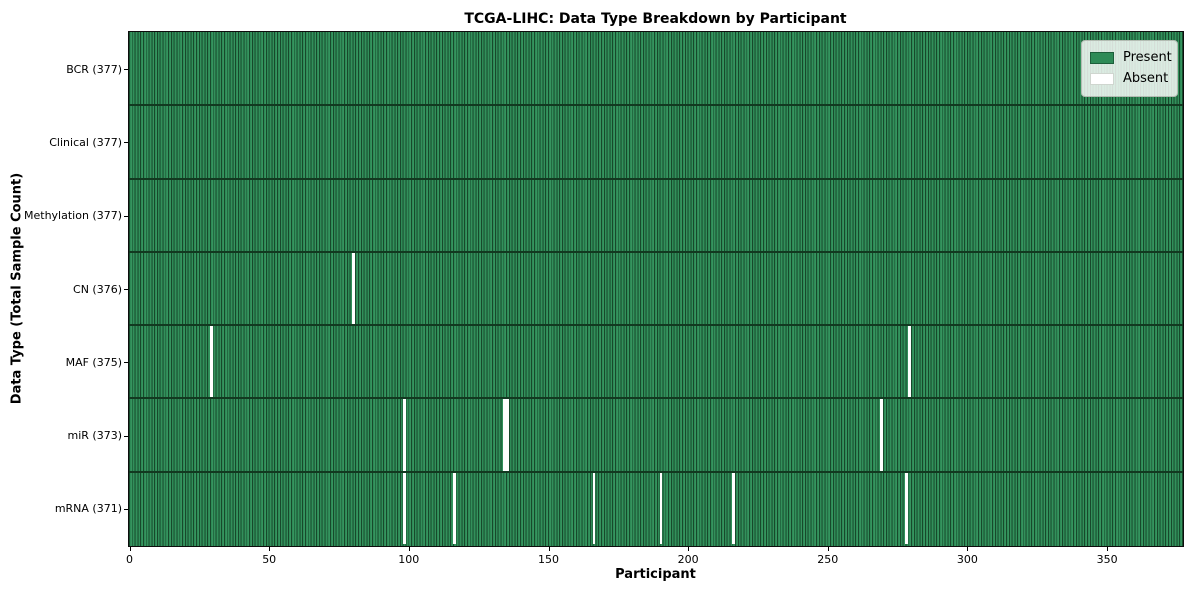 The height and width of the screenshot is (600, 1200). What do you see at coordinates (126, 509) in the screenshot?
I see `y-tick-mark-mrna` at bounding box center [126, 509].